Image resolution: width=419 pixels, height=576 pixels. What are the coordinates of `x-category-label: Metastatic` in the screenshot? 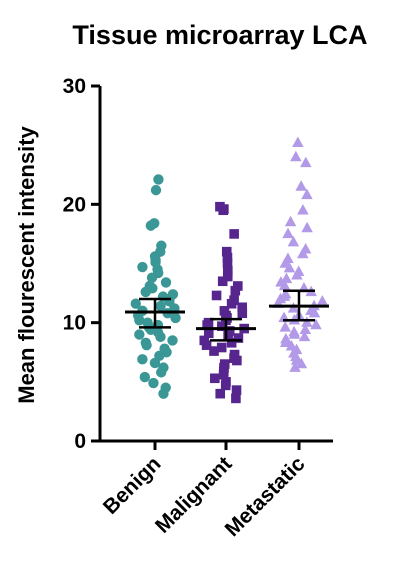 It's located at (265, 496).